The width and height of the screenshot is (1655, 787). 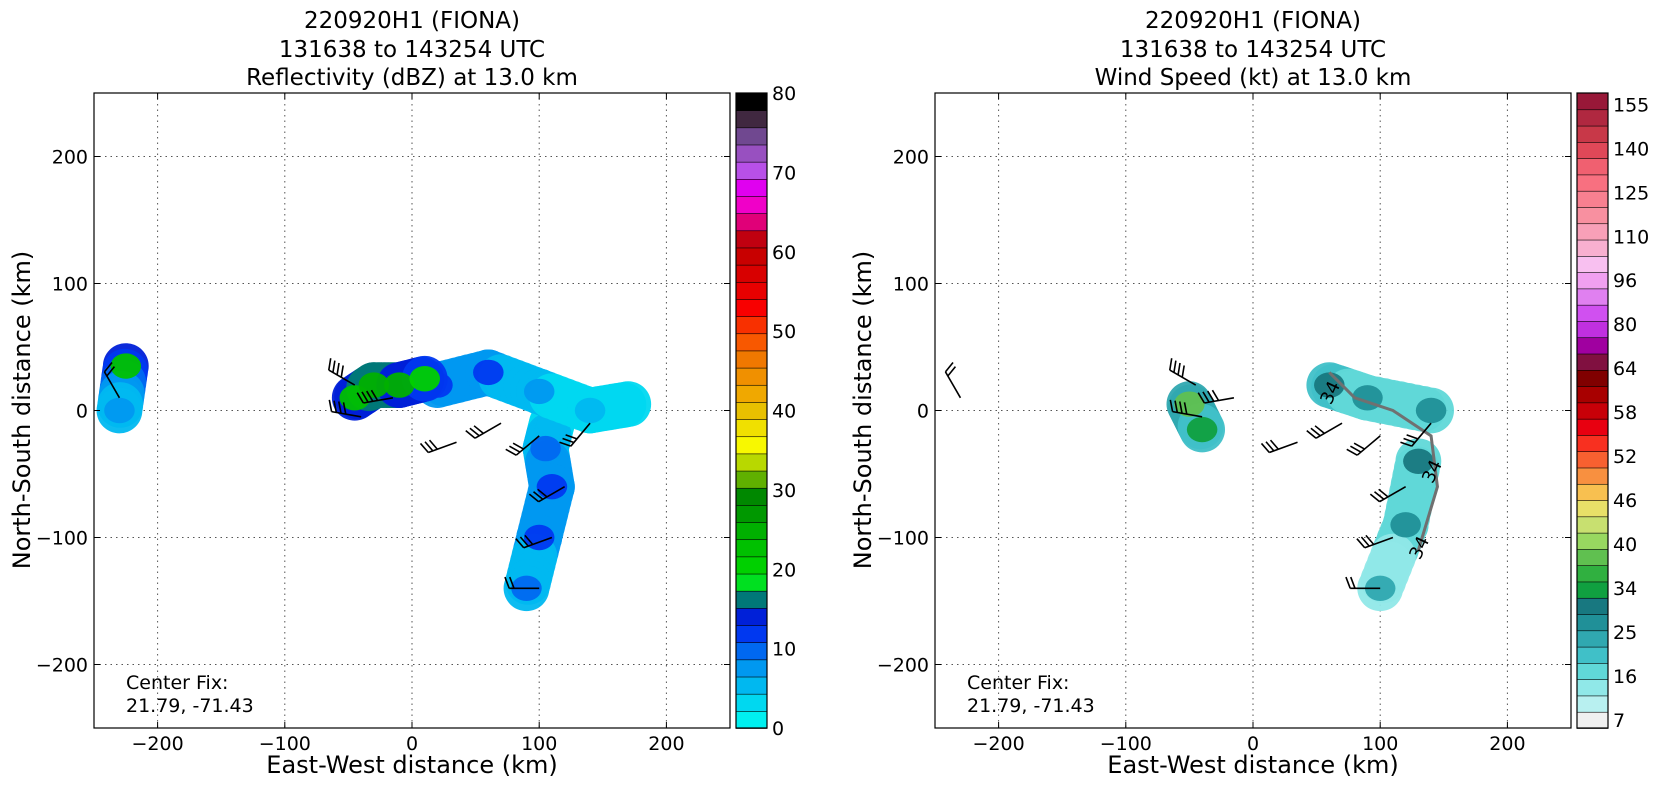 I want to click on x-tick-label: −200, so click(x=158, y=744).